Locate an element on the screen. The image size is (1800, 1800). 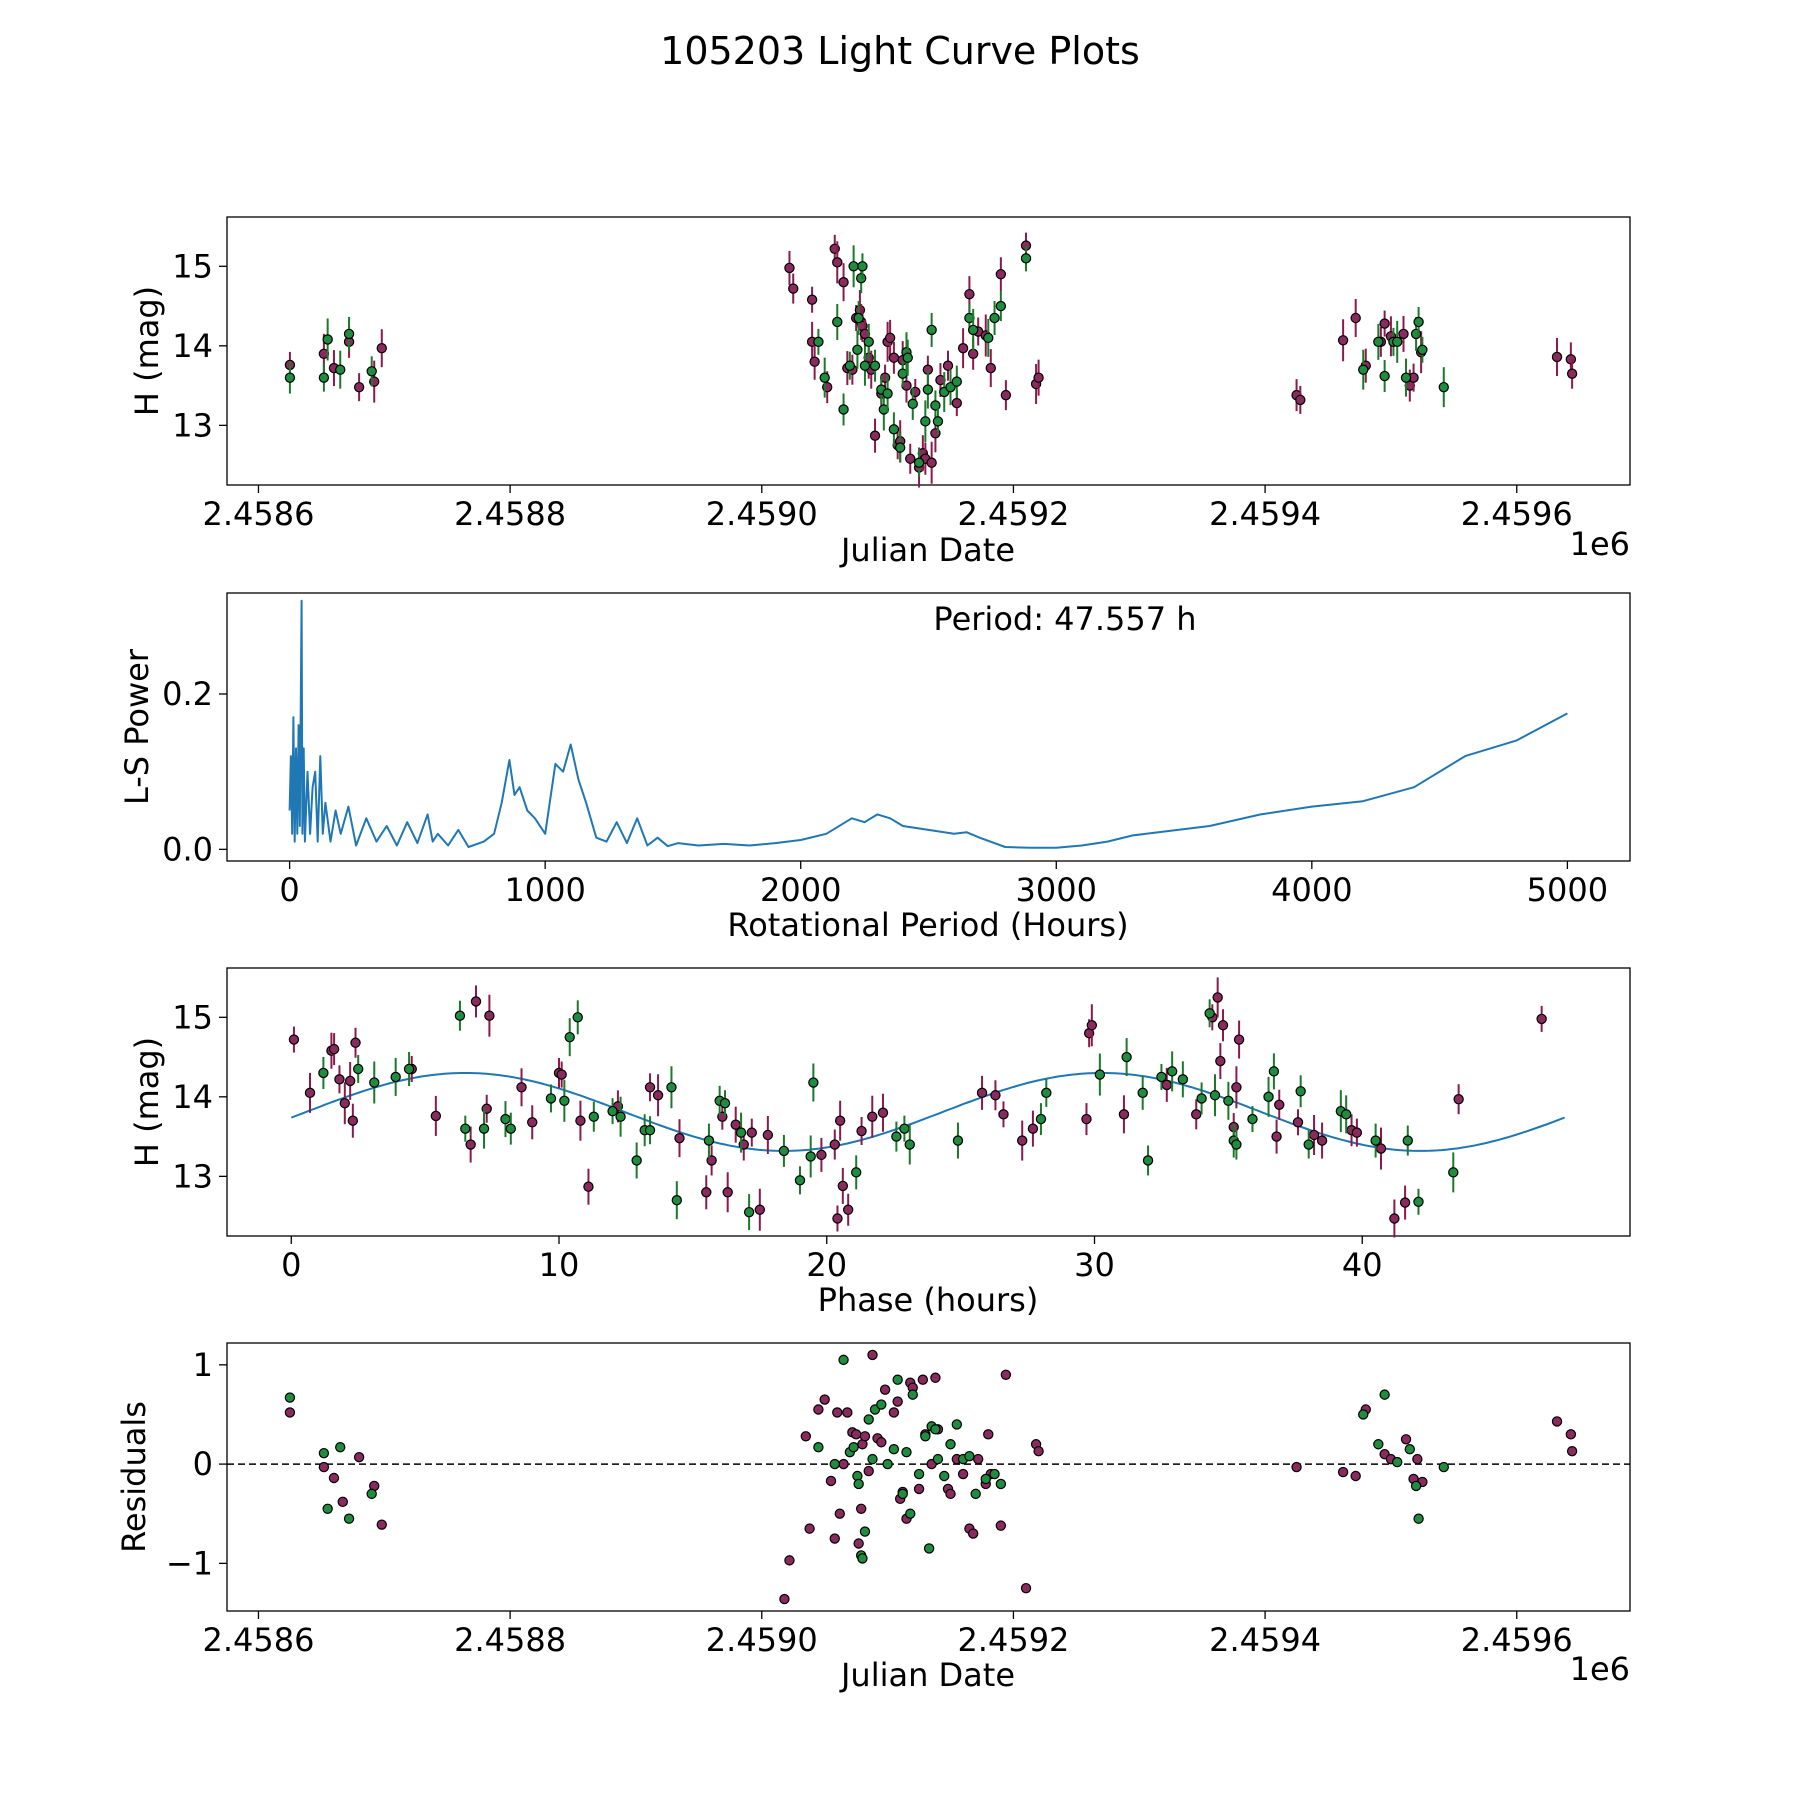
lightcurve-offset-label: 1e6 is located at coordinates (1600, 544).